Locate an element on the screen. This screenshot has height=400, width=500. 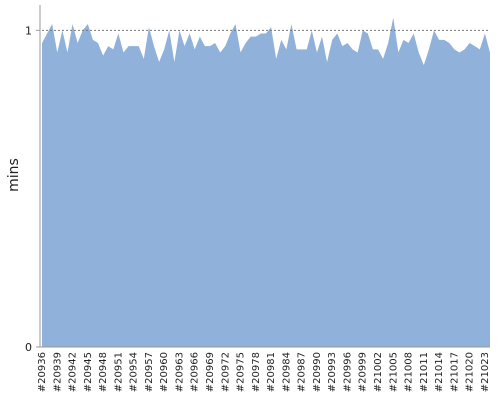
x-tick-label: #20999 is located at coordinates (363, 372).